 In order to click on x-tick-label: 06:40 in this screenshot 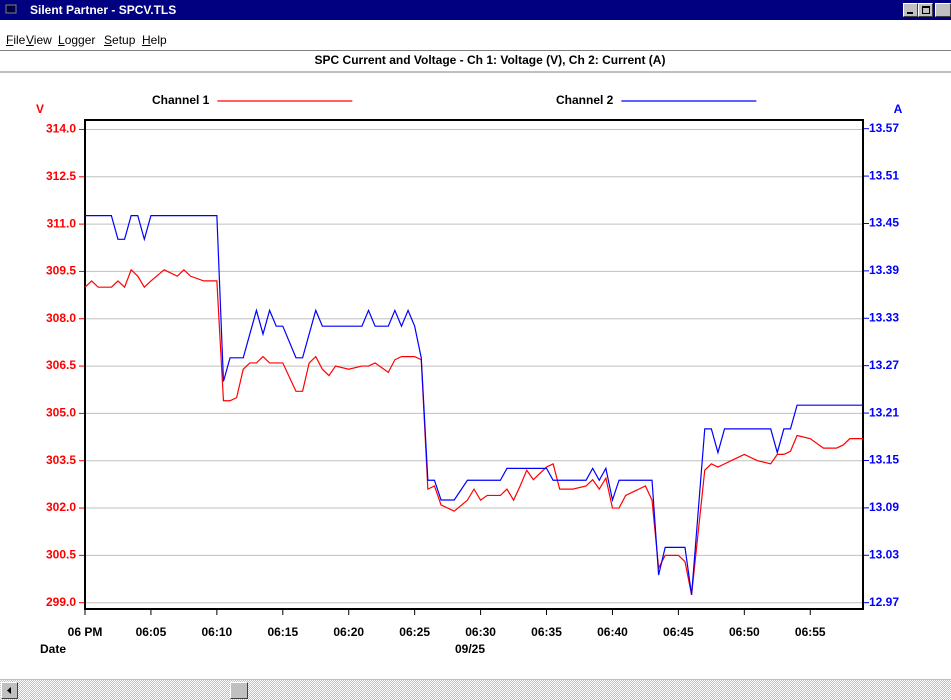, I will do `click(612, 632)`.